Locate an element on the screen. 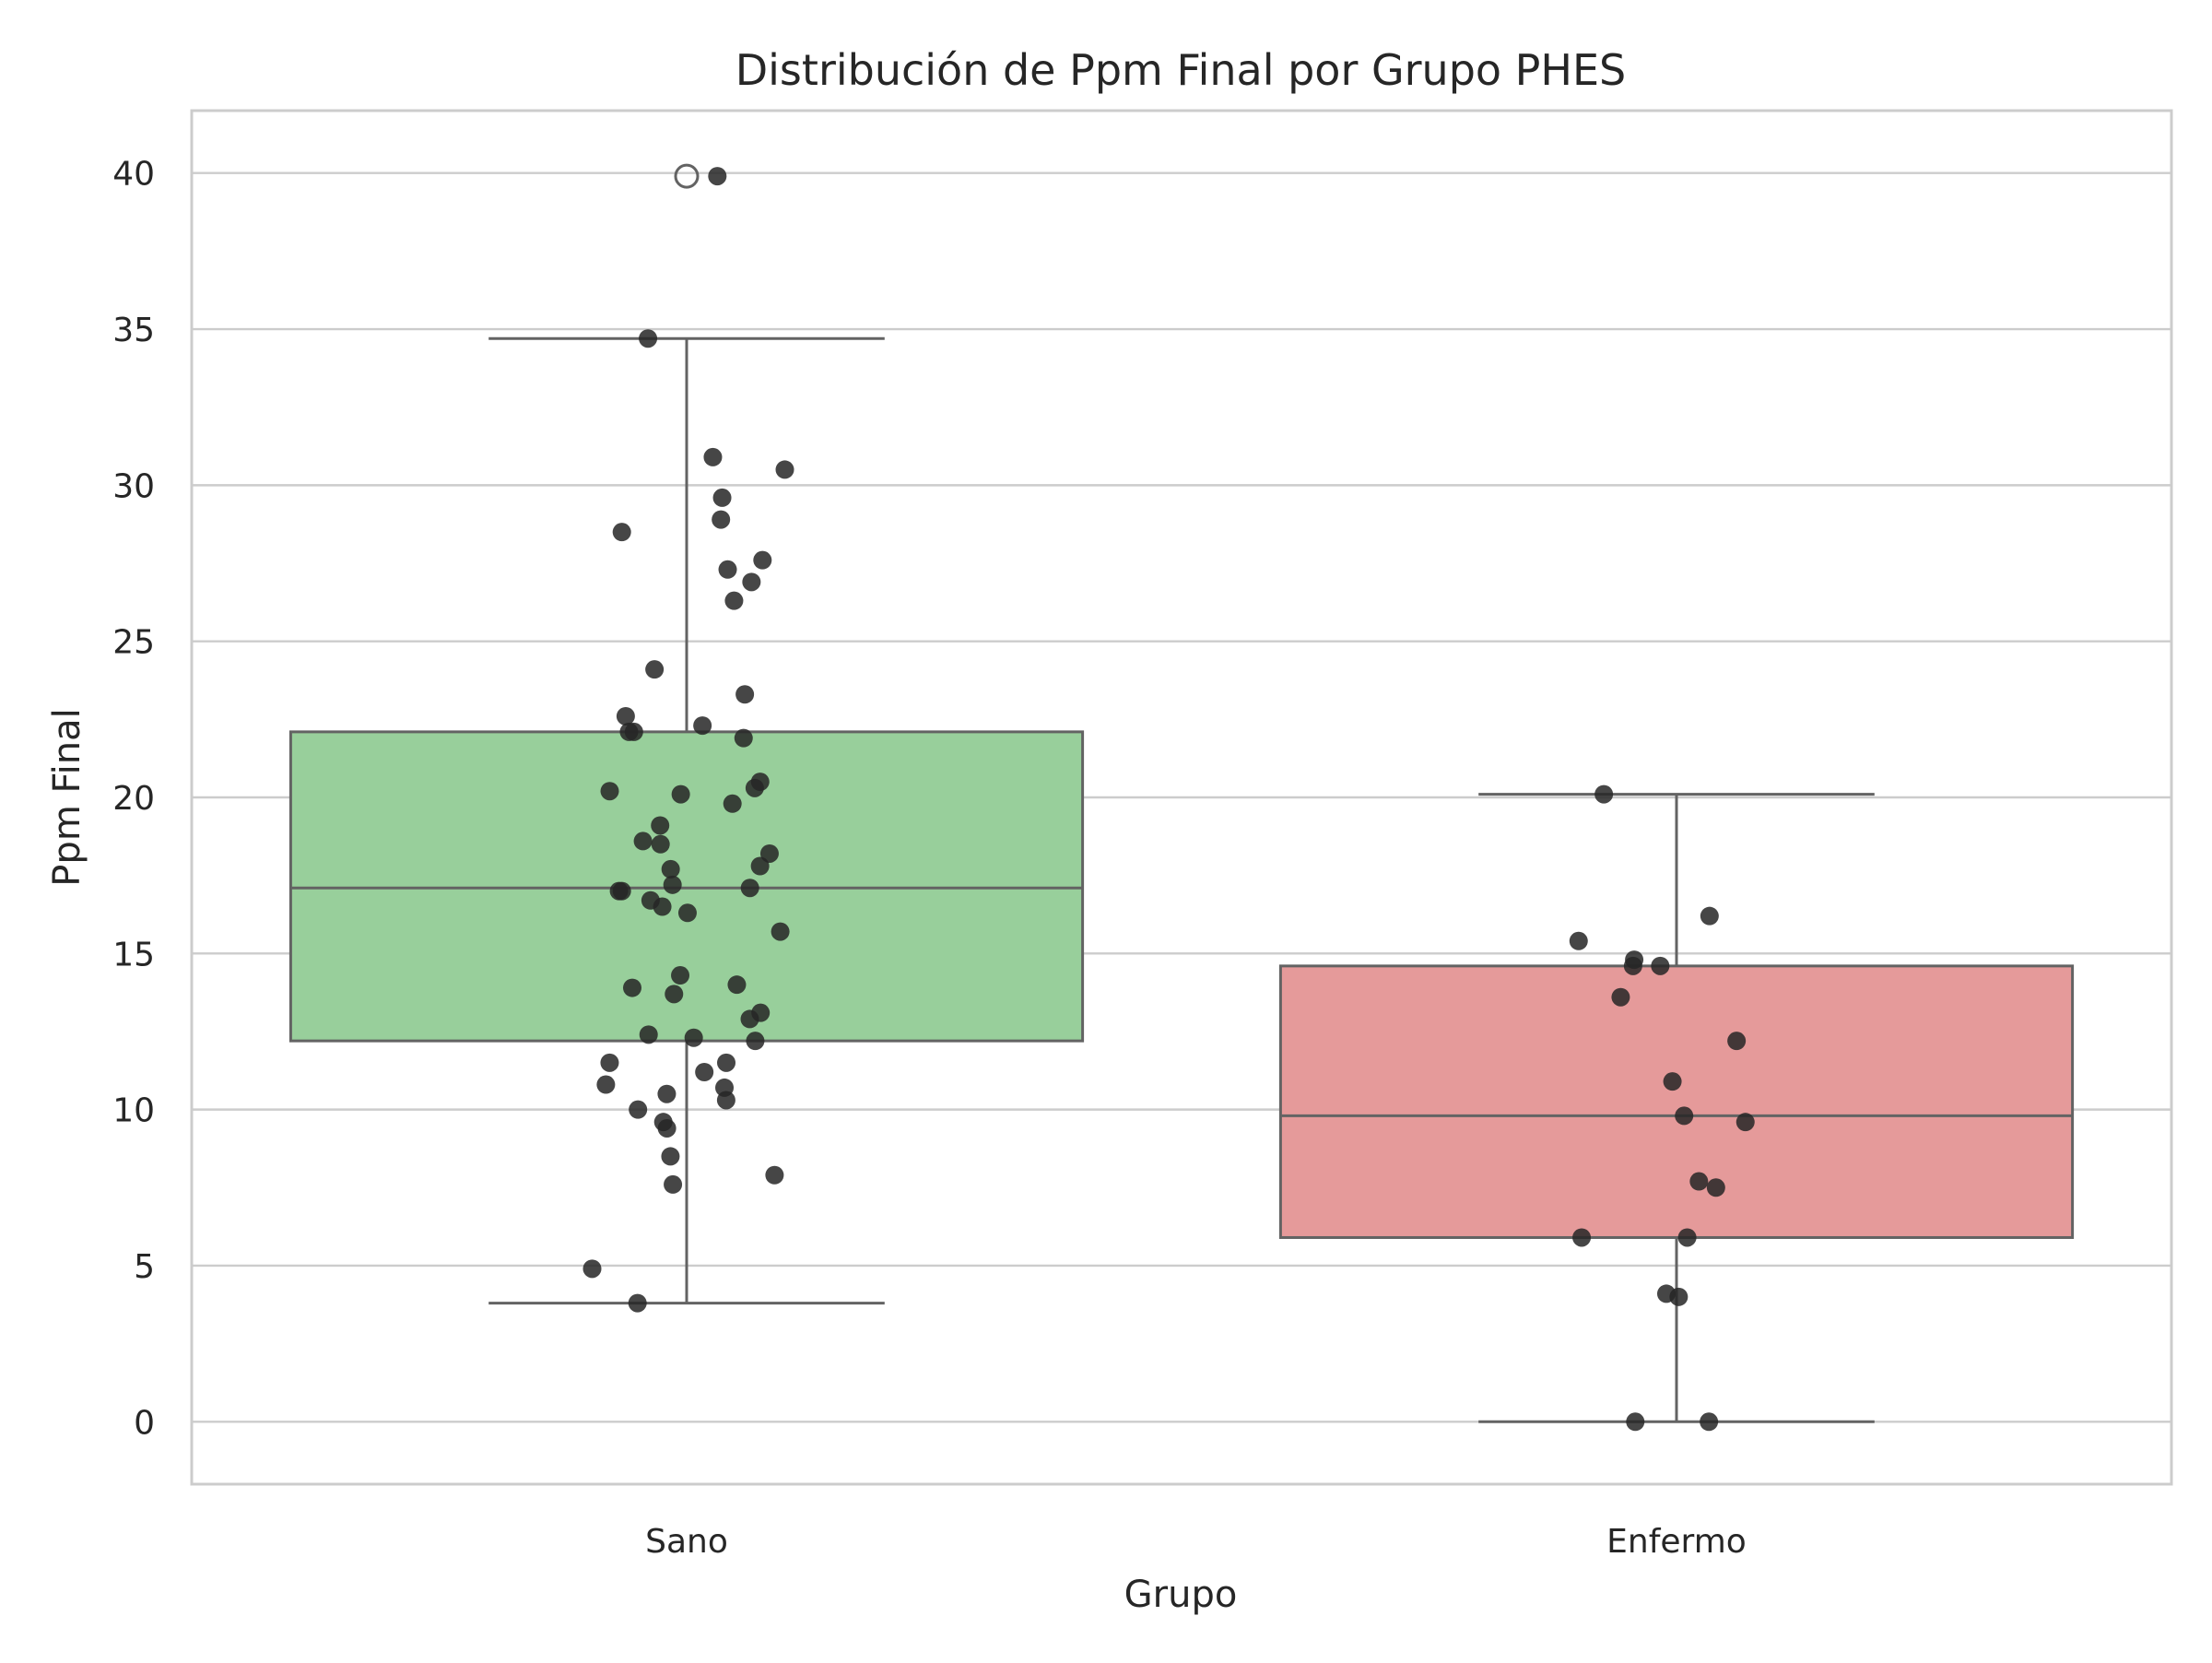  y-tick-label: 10 is located at coordinates (133, 1111).